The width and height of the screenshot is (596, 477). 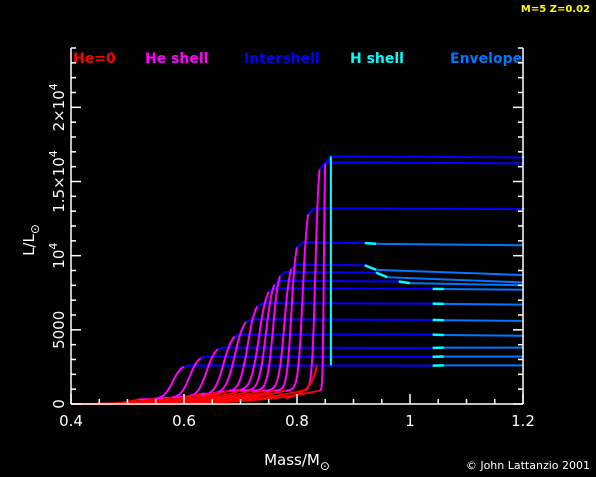 What do you see at coordinates (297, 421) in the screenshot?
I see `x-tick-label: 0.8` at bounding box center [297, 421].